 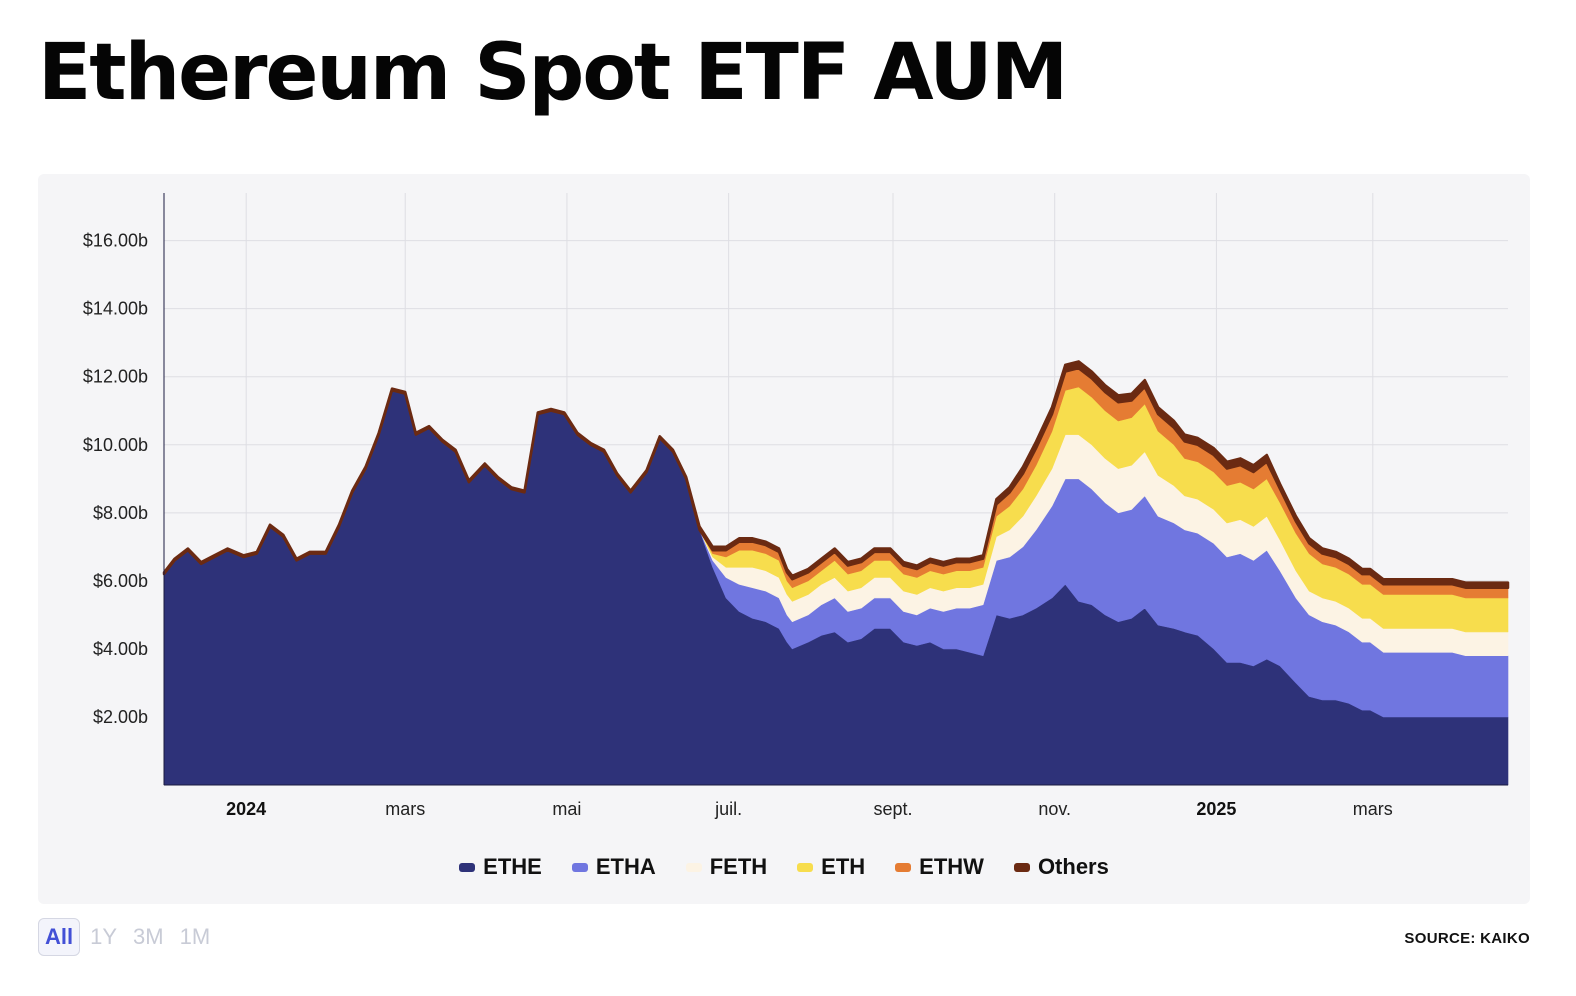 What do you see at coordinates (115, 241) in the screenshot?
I see `y-tick-label: $16.00b` at bounding box center [115, 241].